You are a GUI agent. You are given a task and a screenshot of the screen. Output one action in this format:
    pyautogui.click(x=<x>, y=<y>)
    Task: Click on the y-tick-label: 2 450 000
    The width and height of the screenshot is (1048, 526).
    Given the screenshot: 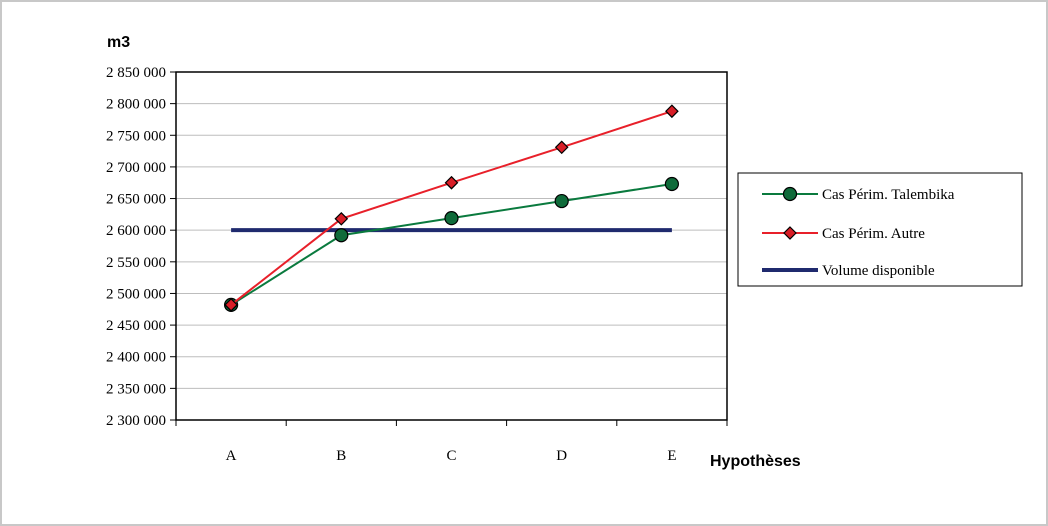 What is the action you would take?
    pyautogui.click(x=136, y=326)
    